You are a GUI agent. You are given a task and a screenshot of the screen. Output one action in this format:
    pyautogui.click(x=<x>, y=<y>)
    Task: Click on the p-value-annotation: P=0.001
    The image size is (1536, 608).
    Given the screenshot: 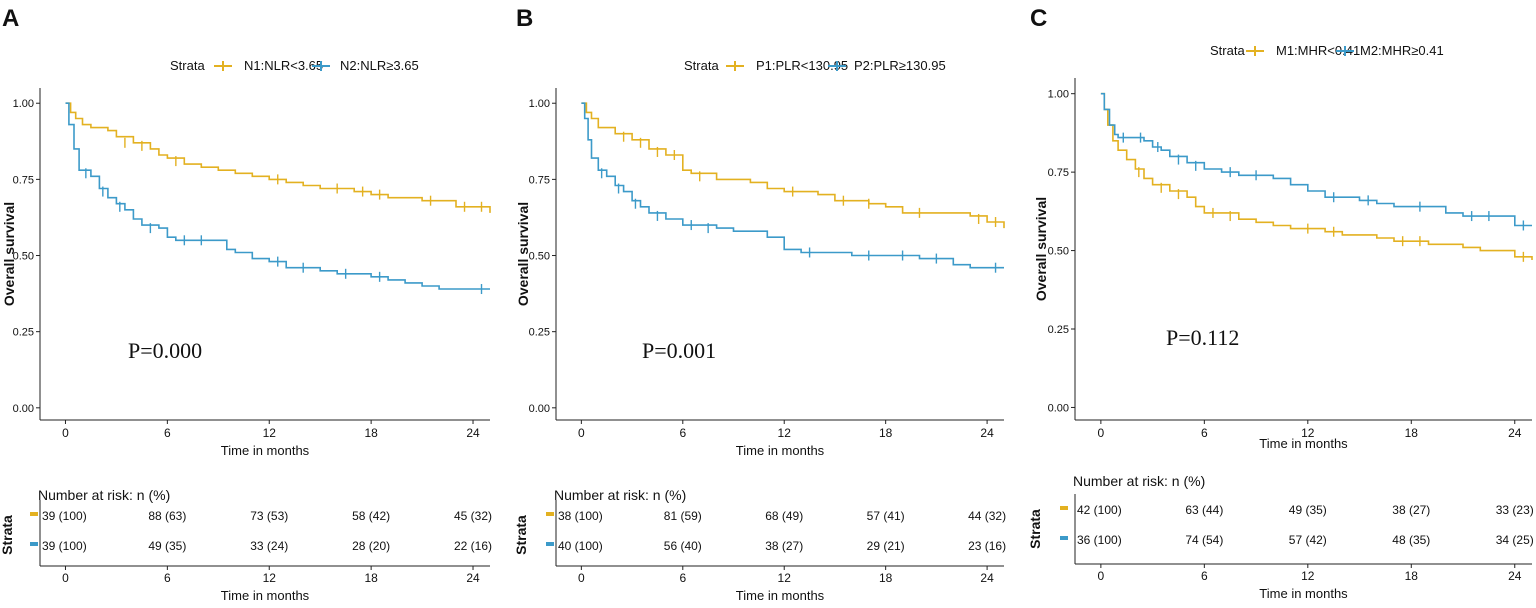 What is the action you would take?
    pyautogui.click(x=679, y=350)
    